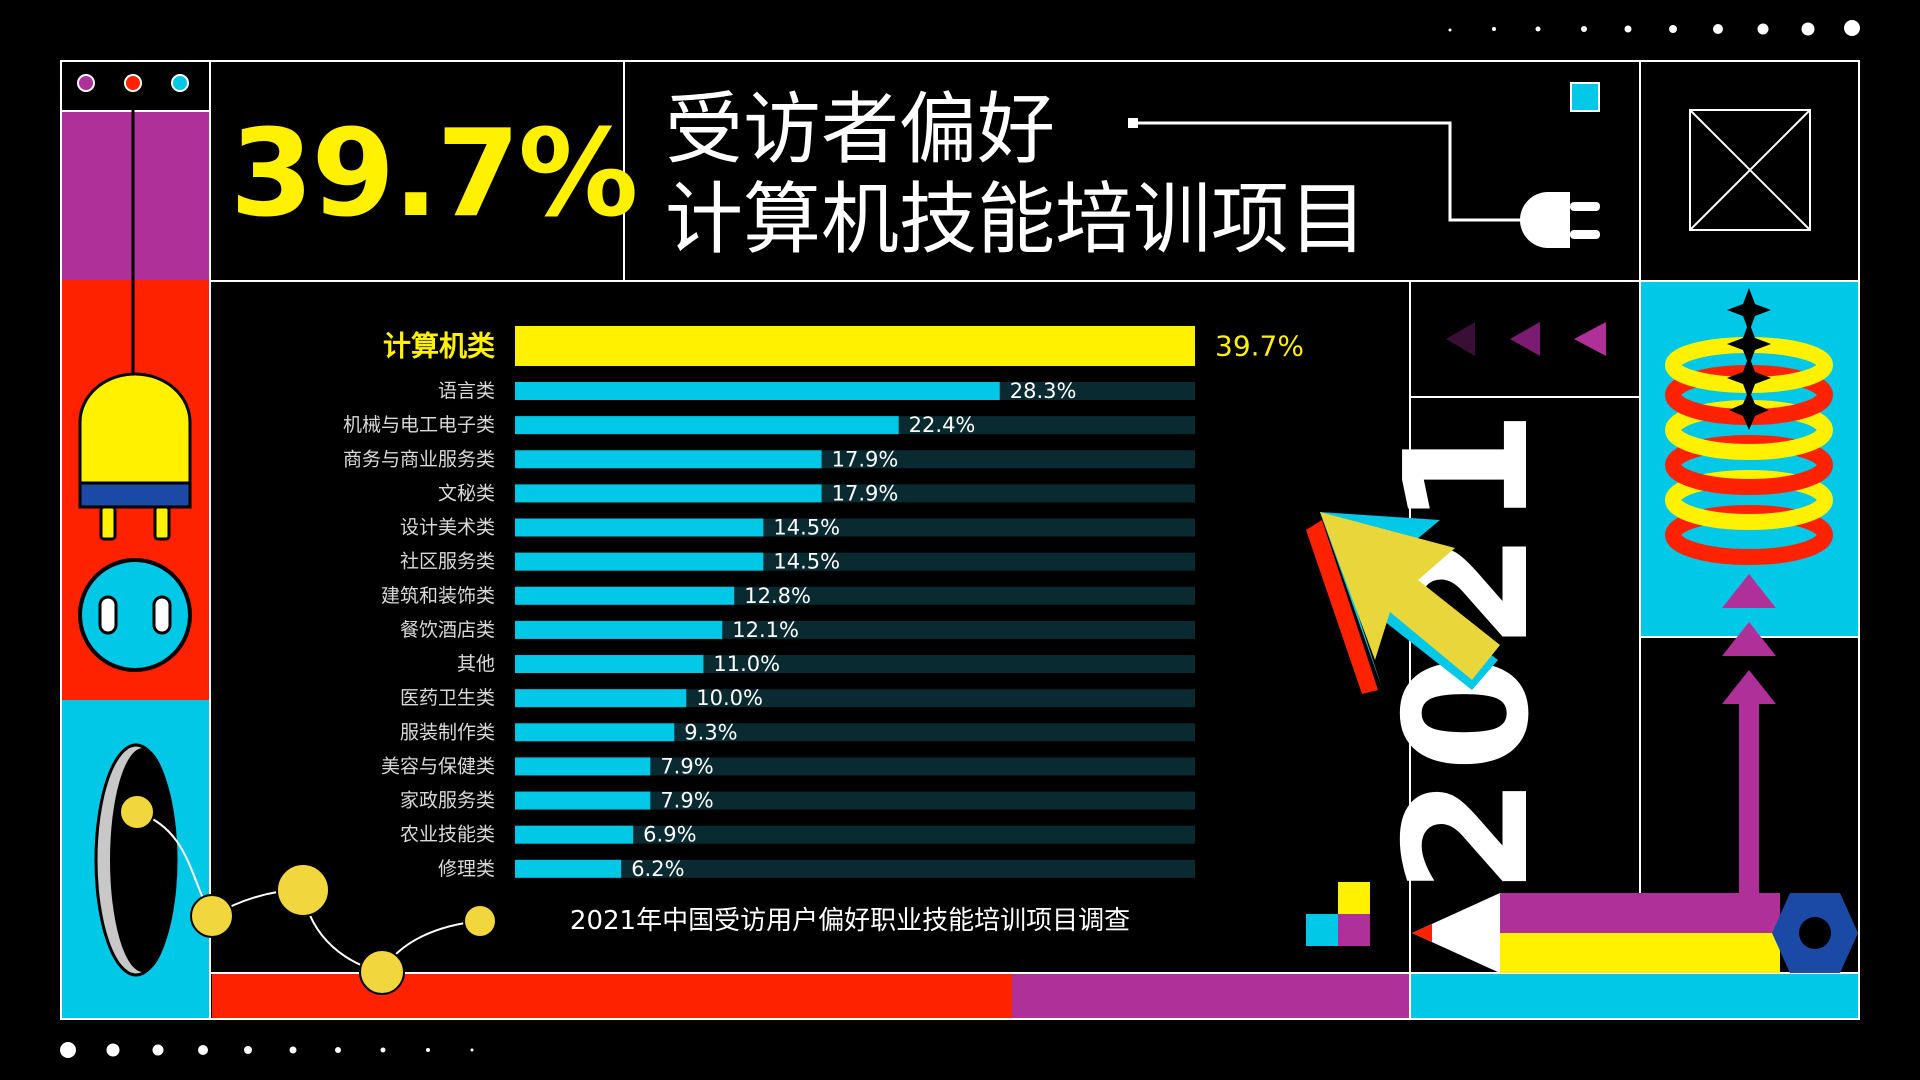 Image resolution: width=1920 pixels, height=1080 pixels. What do you see at coordinates (1635, 933) in the screenshot?
I see `pencil-icon` at bounding box center [1635, 933].